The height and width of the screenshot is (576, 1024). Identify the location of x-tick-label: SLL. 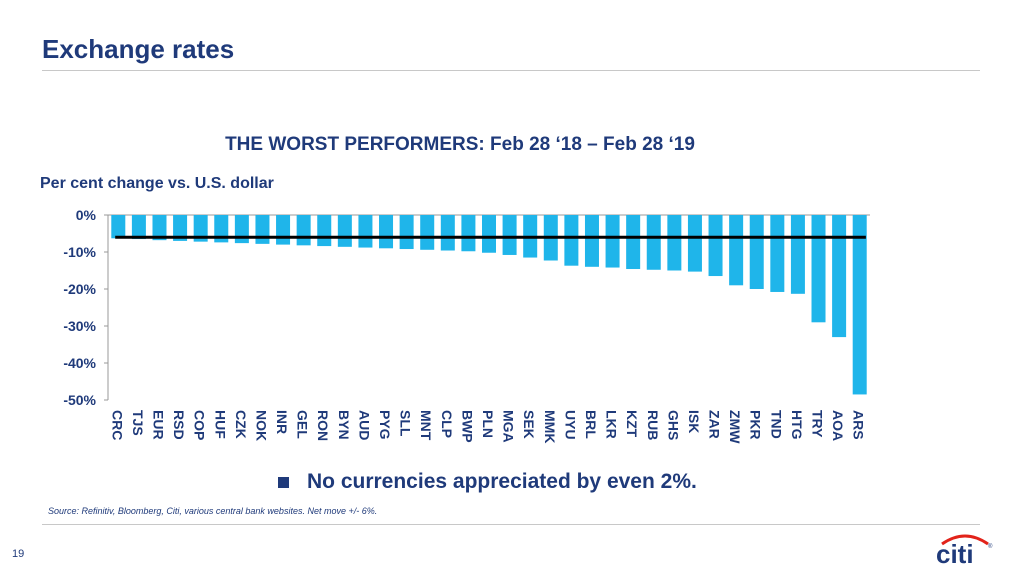
(406, 423).